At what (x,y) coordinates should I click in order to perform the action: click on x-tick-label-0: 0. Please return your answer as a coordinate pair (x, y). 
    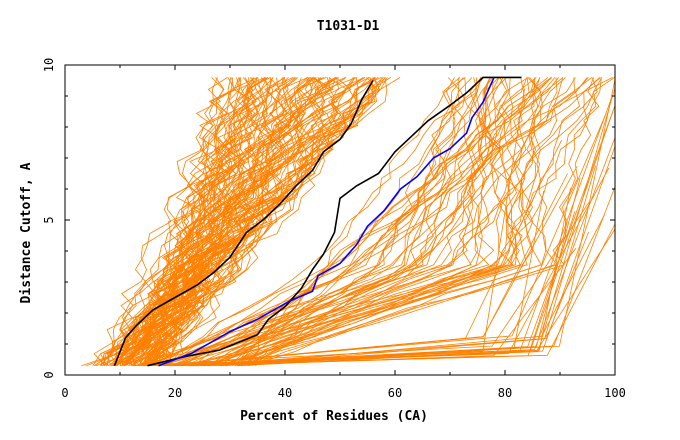
    Looking at the image, I should click on (64, 393).